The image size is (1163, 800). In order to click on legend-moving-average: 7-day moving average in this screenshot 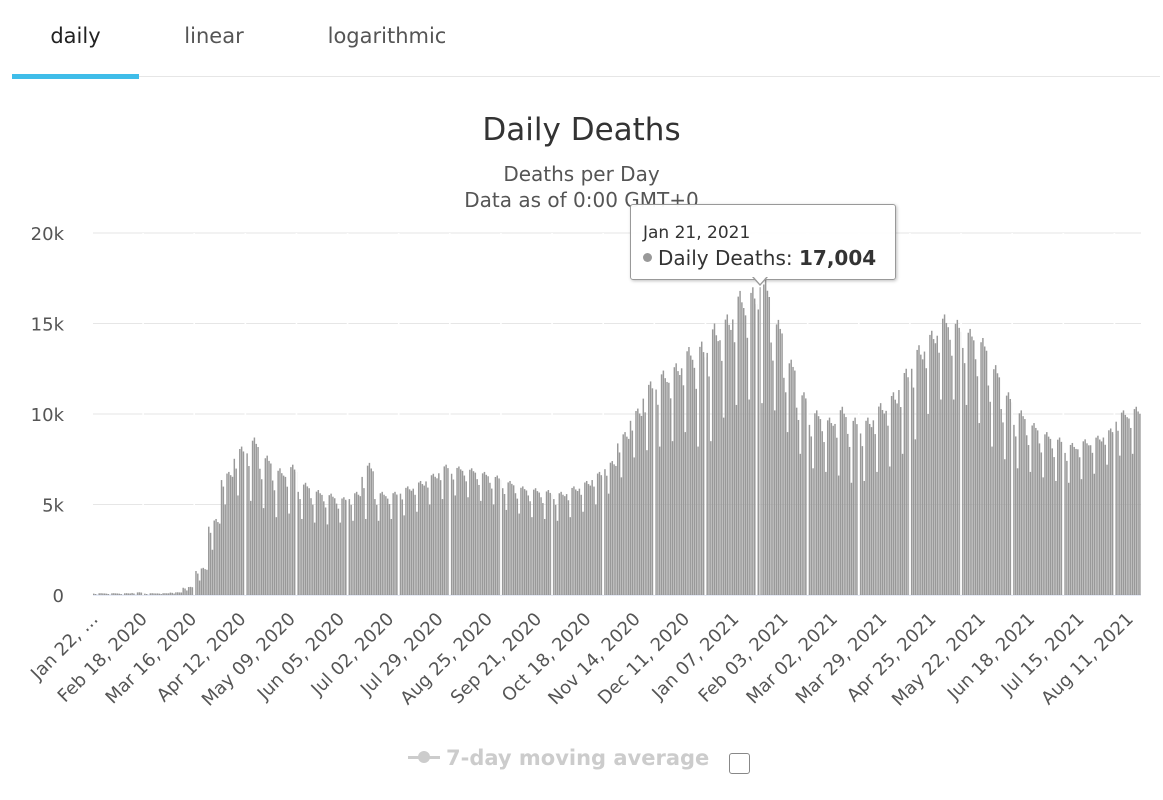, I will do `click(558, 761)`.